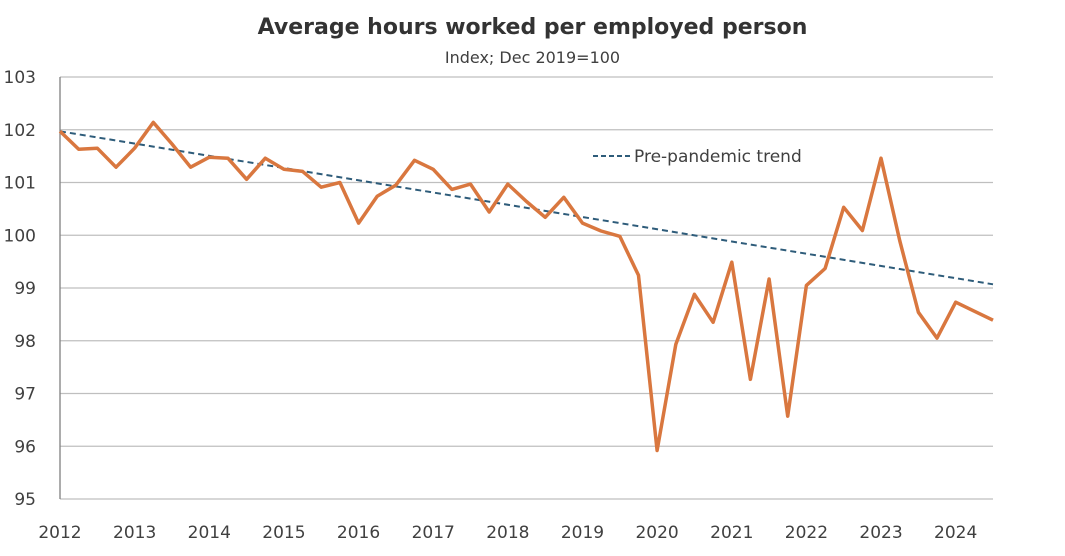  Describe the element at coordinates (25, 395) in the screenshot. I see `y-tick-label: 97` at that location.